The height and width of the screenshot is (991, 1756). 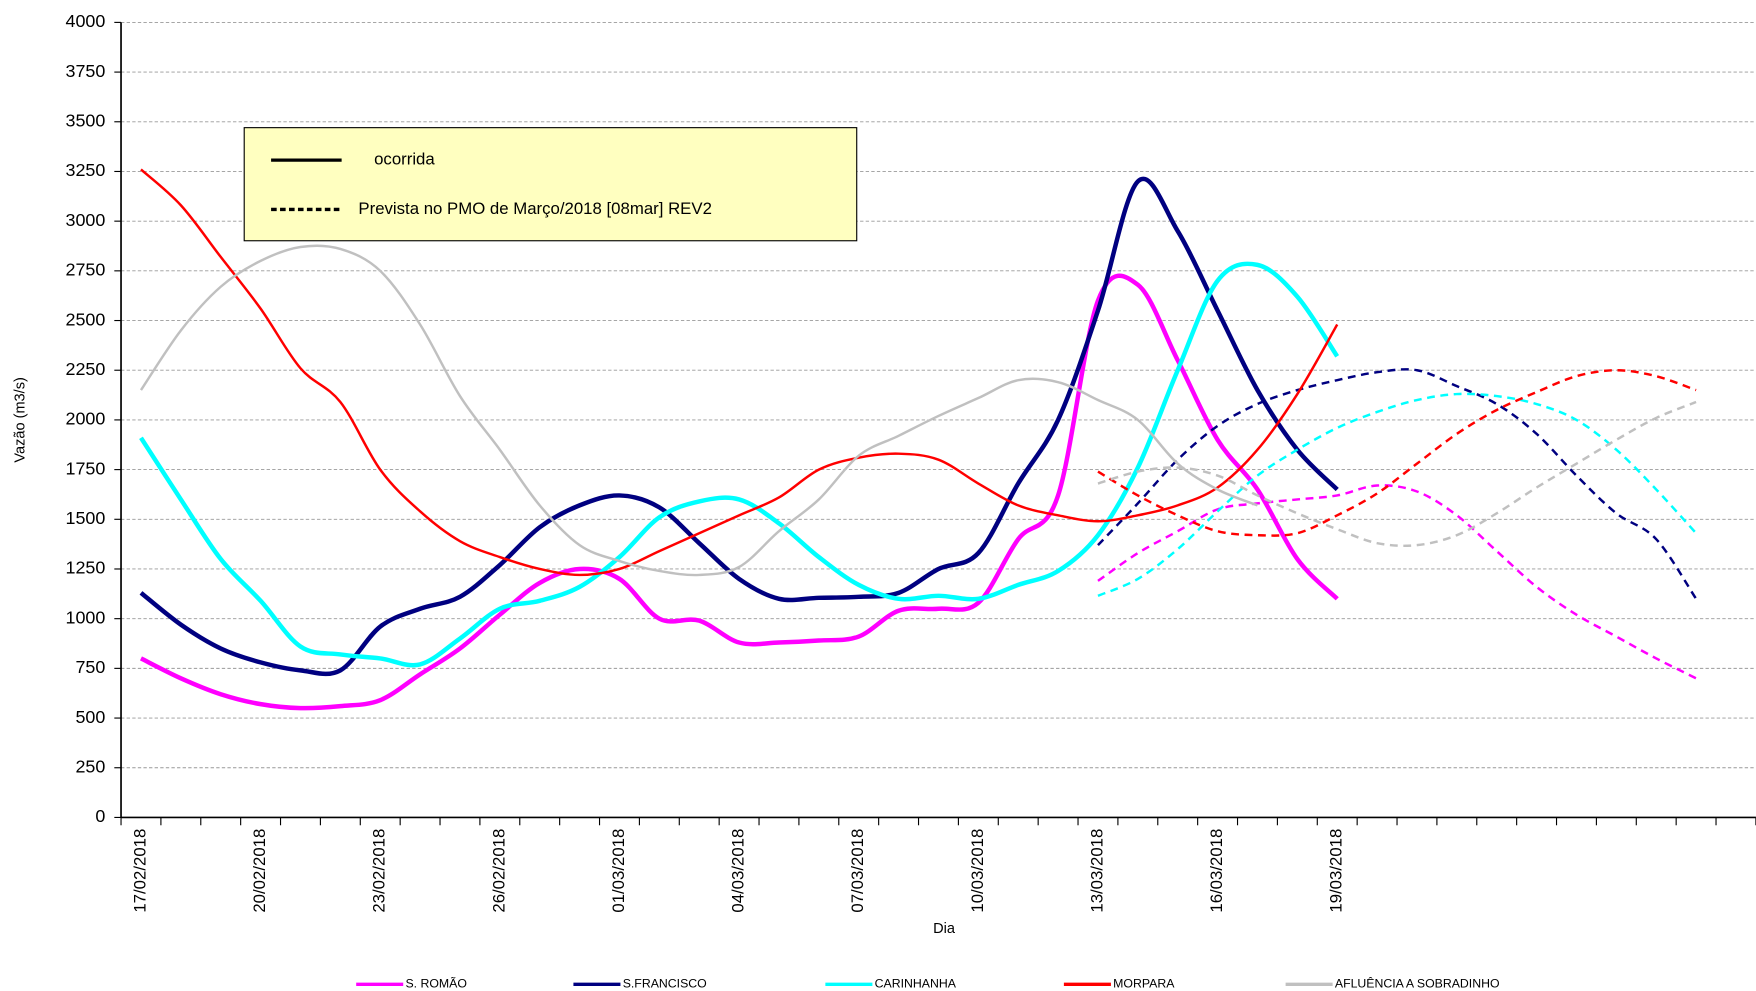 I want to click on y-tick-label: 3750, so click(x=86, y=71).